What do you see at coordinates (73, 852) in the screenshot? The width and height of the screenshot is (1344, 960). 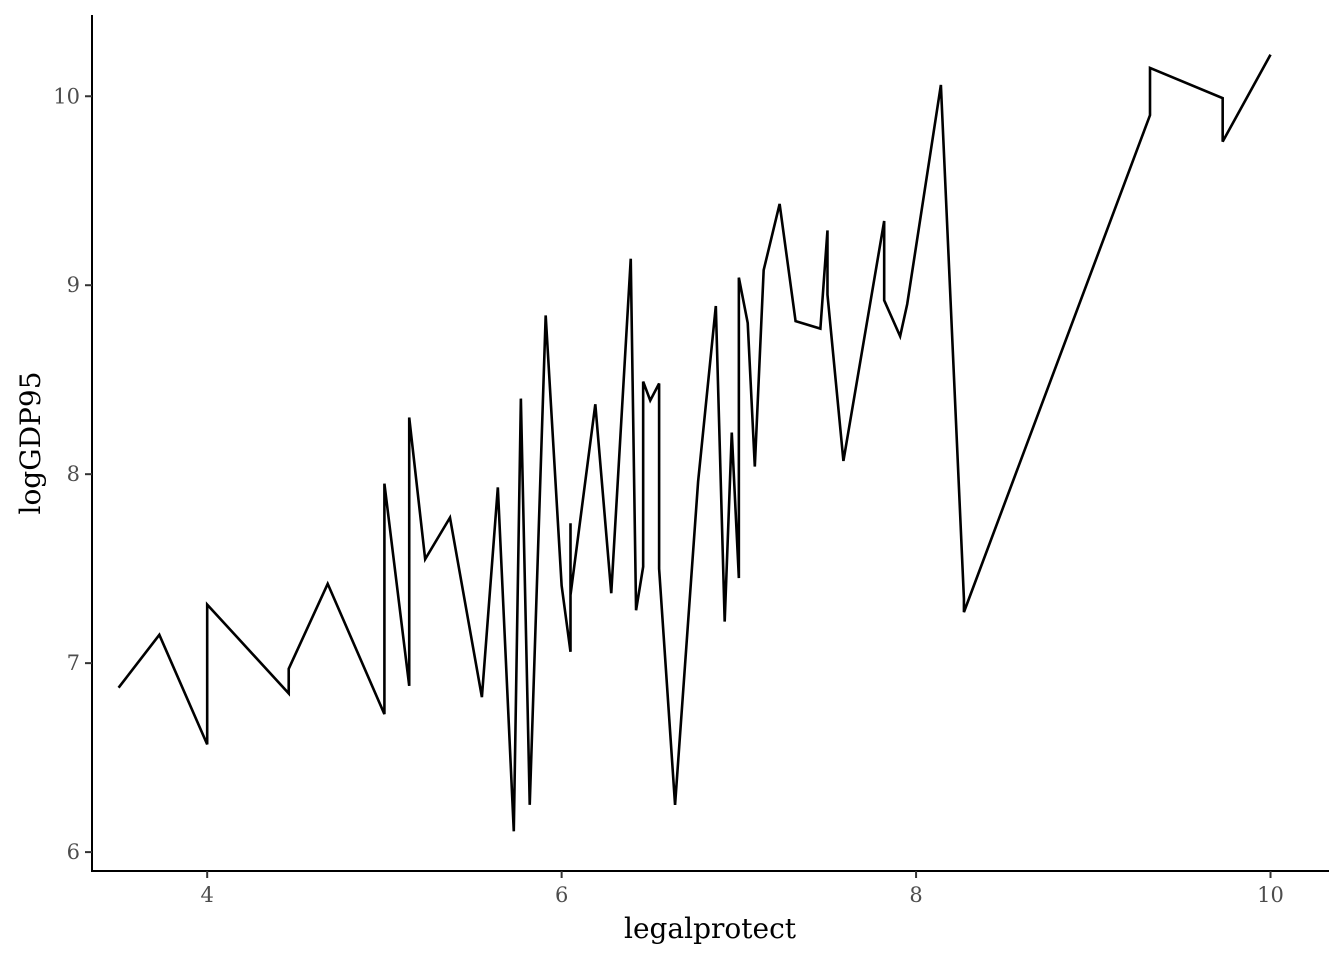 I see `y-tick-label: 6` at bounding box center [73, 852].